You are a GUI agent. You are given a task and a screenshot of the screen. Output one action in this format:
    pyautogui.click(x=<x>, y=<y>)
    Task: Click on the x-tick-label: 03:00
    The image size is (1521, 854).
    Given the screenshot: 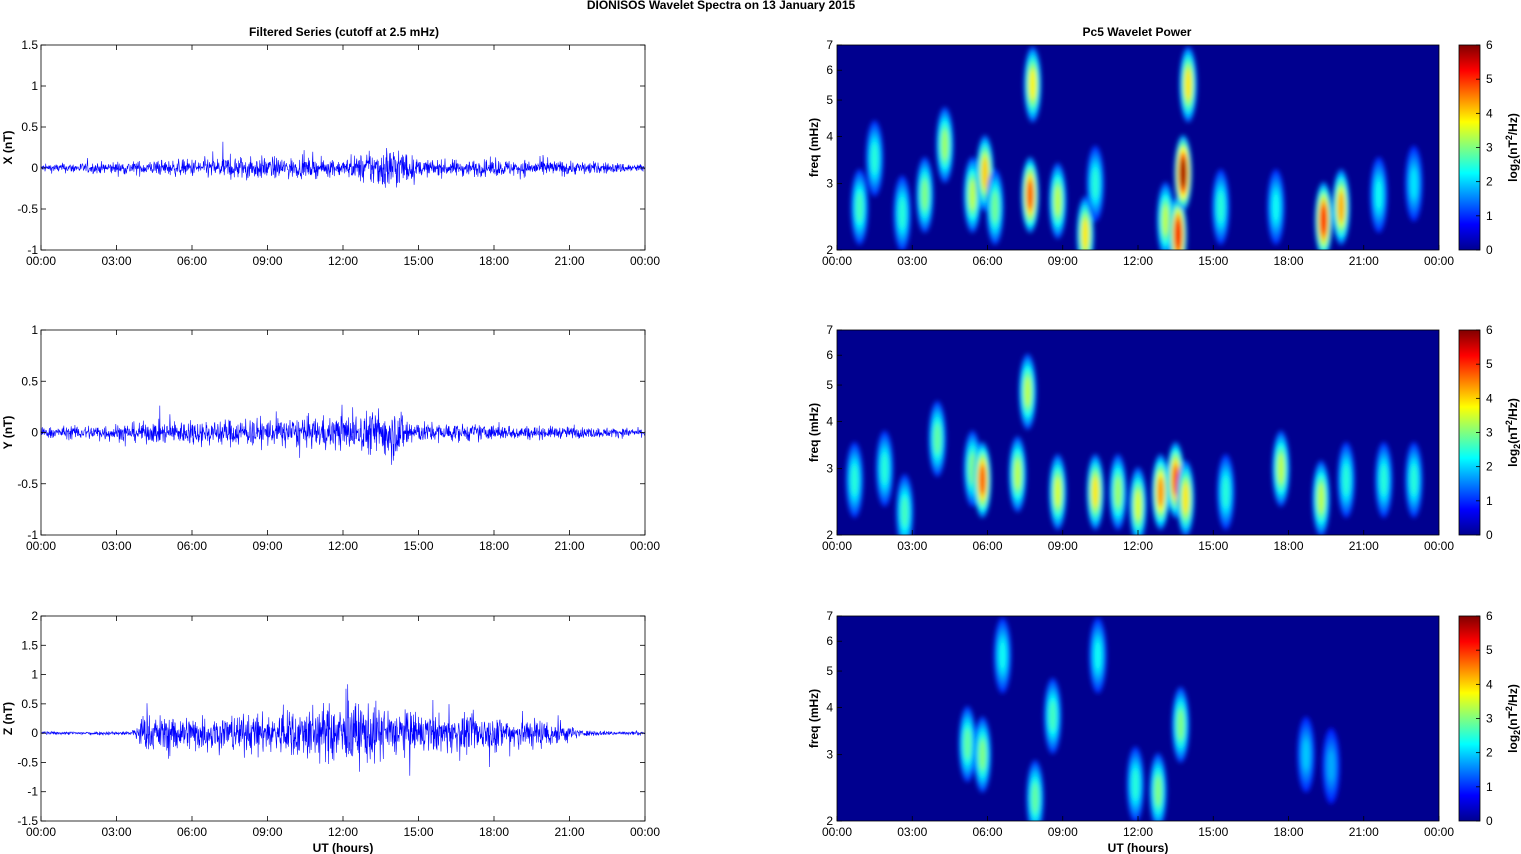 What is the action you would take?
    pyautogui.click(x=912, y=546)
    